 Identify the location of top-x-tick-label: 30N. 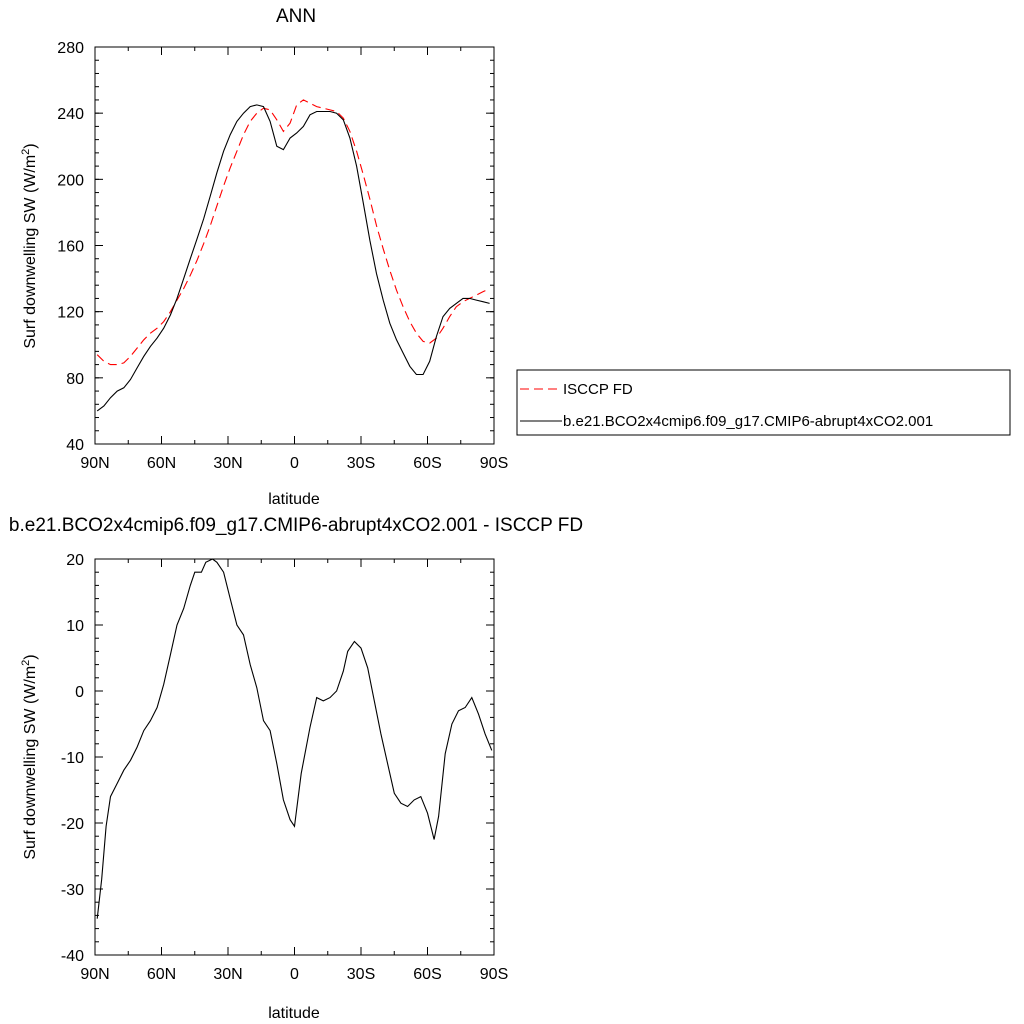
(227, 463).